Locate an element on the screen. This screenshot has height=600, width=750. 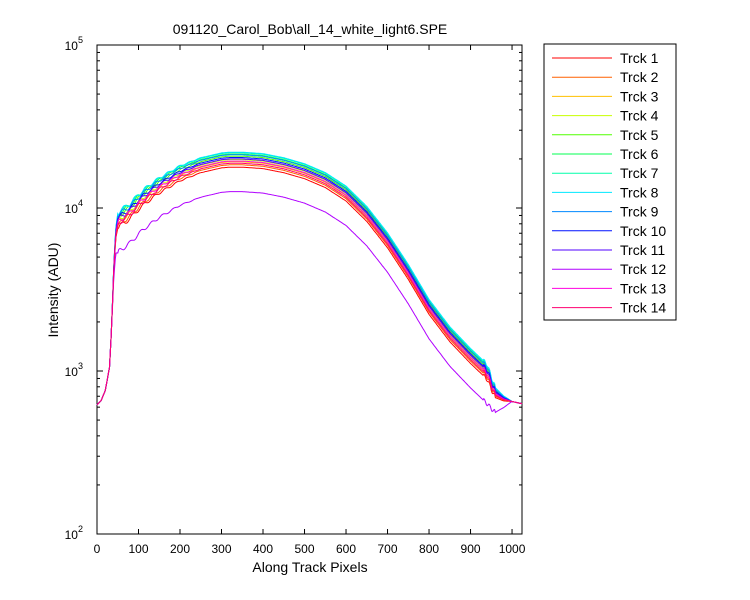
x-tick-label: 0 is located at coordinates (97, 549).